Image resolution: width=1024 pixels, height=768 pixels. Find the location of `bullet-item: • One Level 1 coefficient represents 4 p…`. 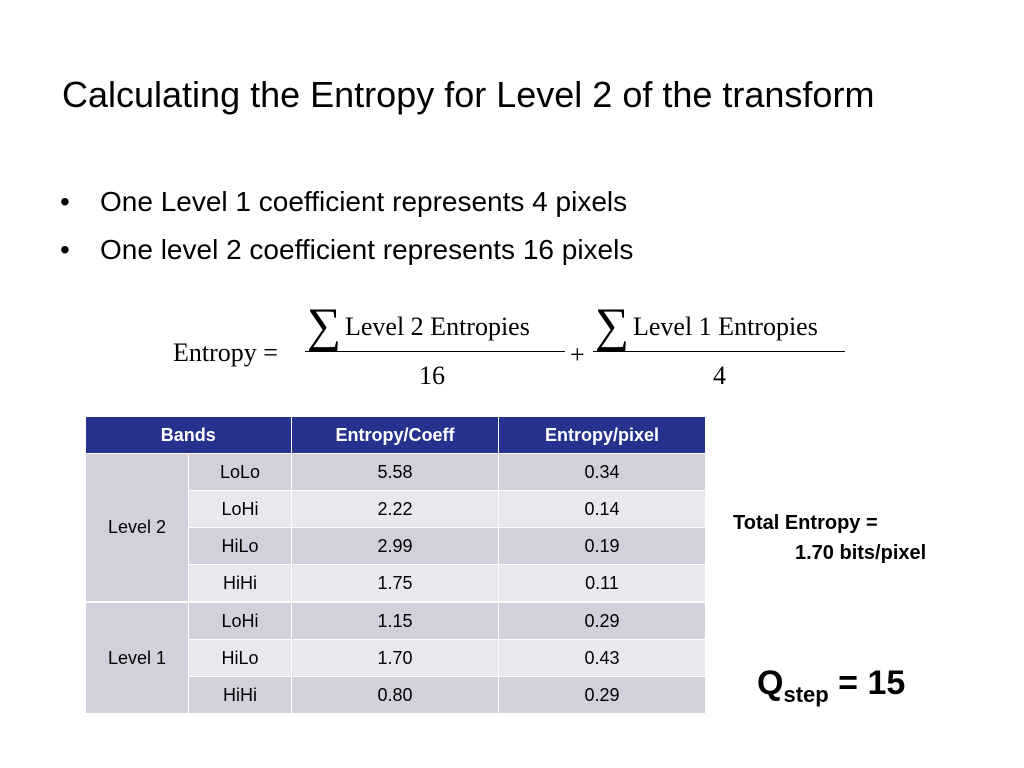

bullet-item: • One Level 1 coefficient represents 4 p… is located at coordinates (346, 204).